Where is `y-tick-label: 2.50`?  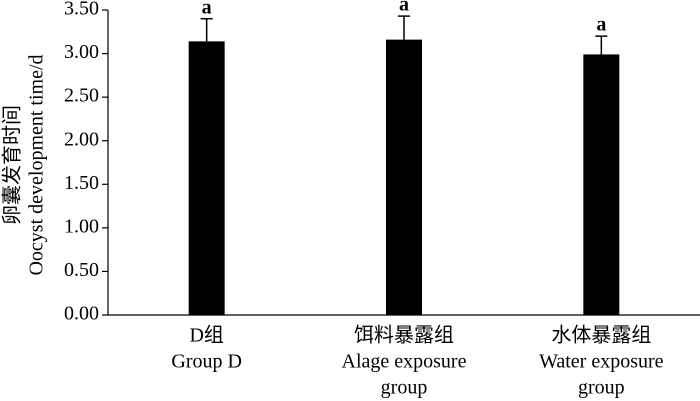
y-tick-label: 2.50 is located at coordinates (81, 96).